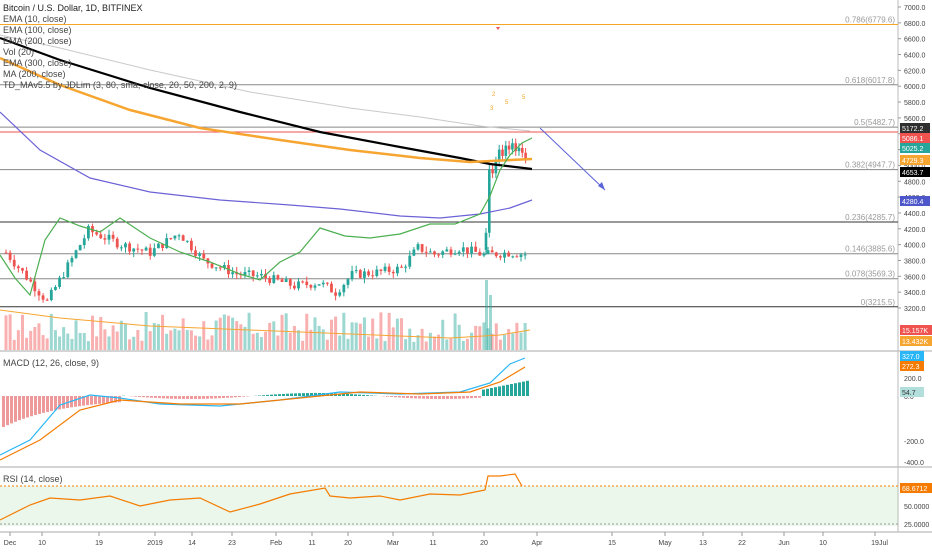  Describe the element at coordinates (870, 249) in the screenshot. I see `fib-label: 0.146(3885.6)` at that location.